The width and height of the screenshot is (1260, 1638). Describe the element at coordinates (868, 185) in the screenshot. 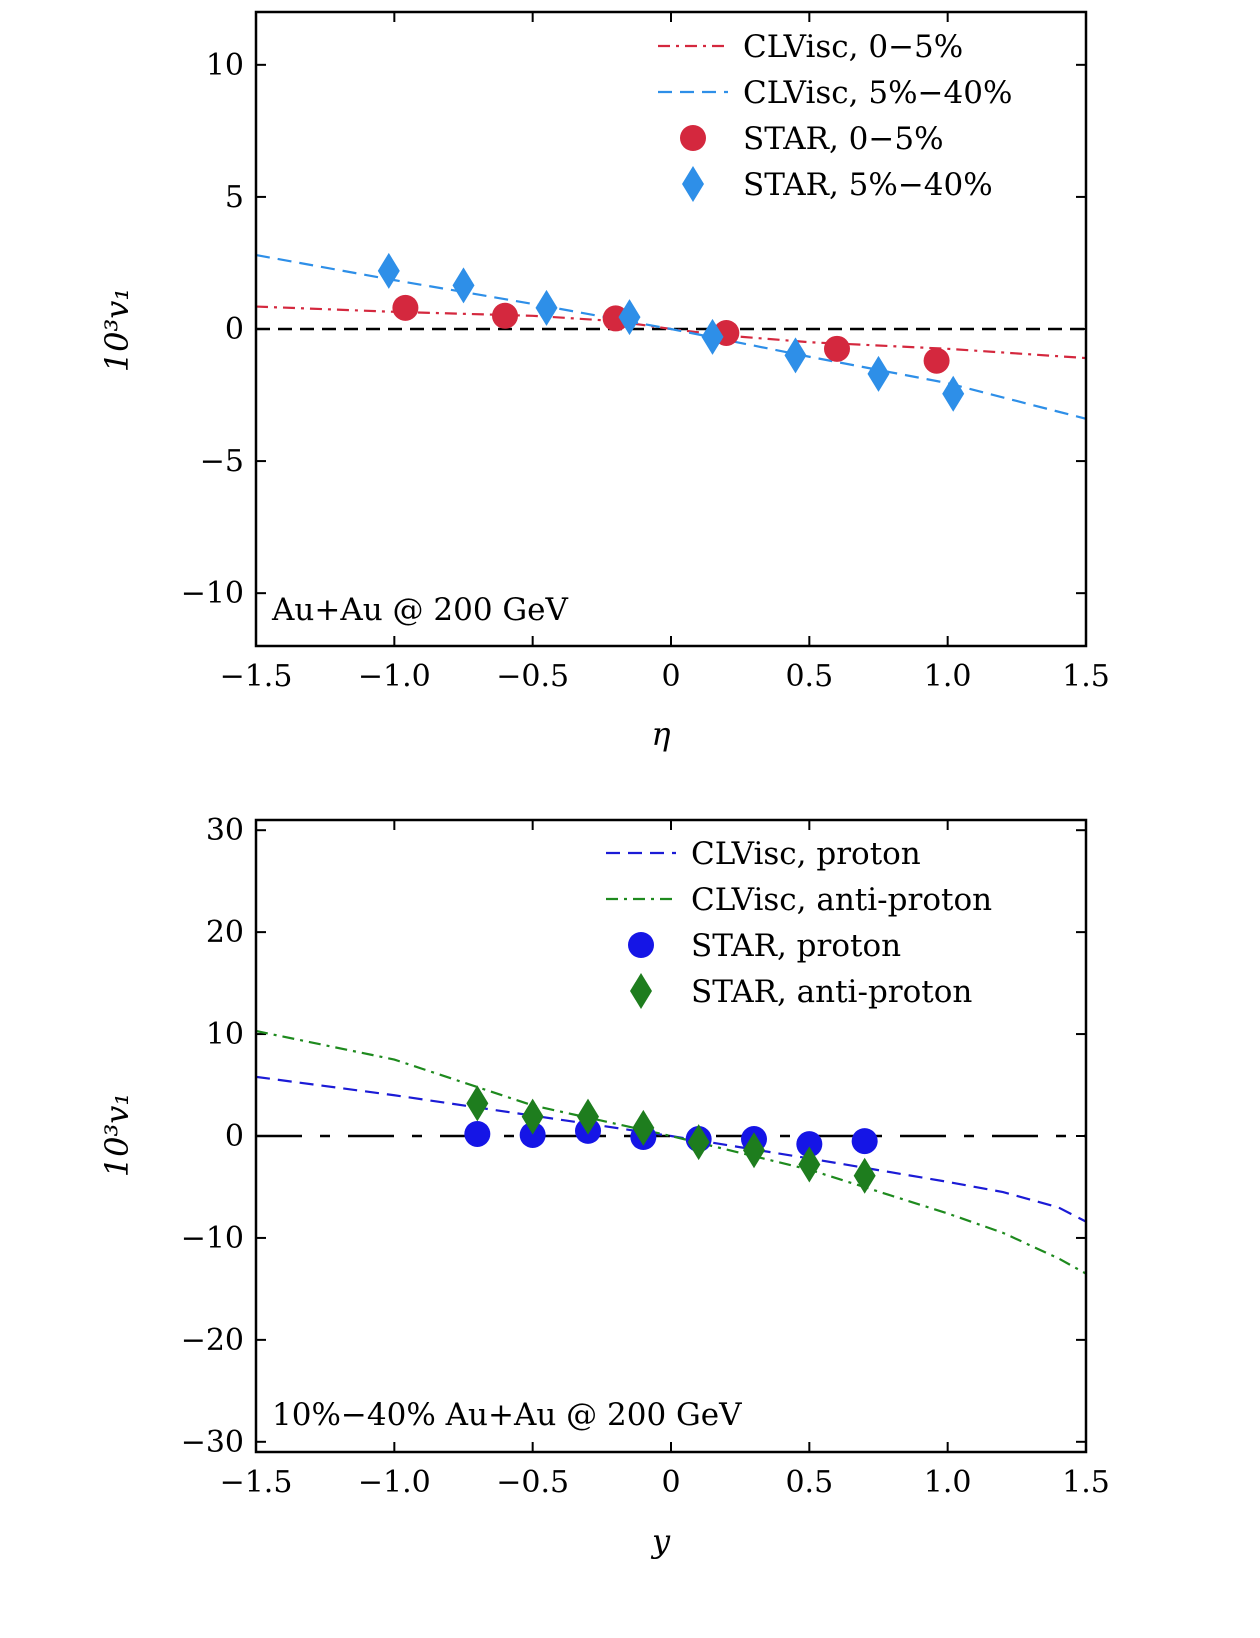

I see `legend-label: STAR, 5%−40%` at that location.